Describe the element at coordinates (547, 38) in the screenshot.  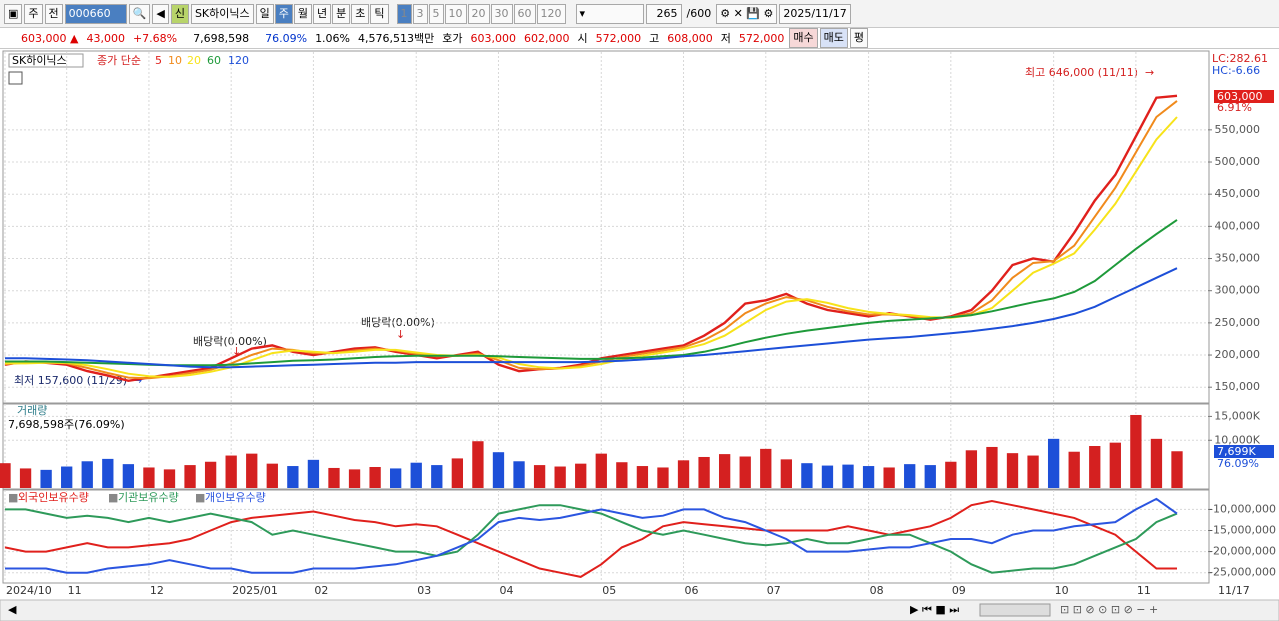
I see `bid: 602,000` at that location.